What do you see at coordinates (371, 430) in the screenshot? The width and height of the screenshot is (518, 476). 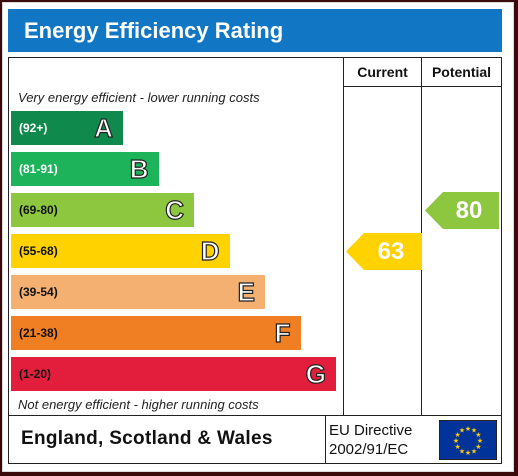 I see `directive-line-1: EU Directive` at bounding box center [371, 430].